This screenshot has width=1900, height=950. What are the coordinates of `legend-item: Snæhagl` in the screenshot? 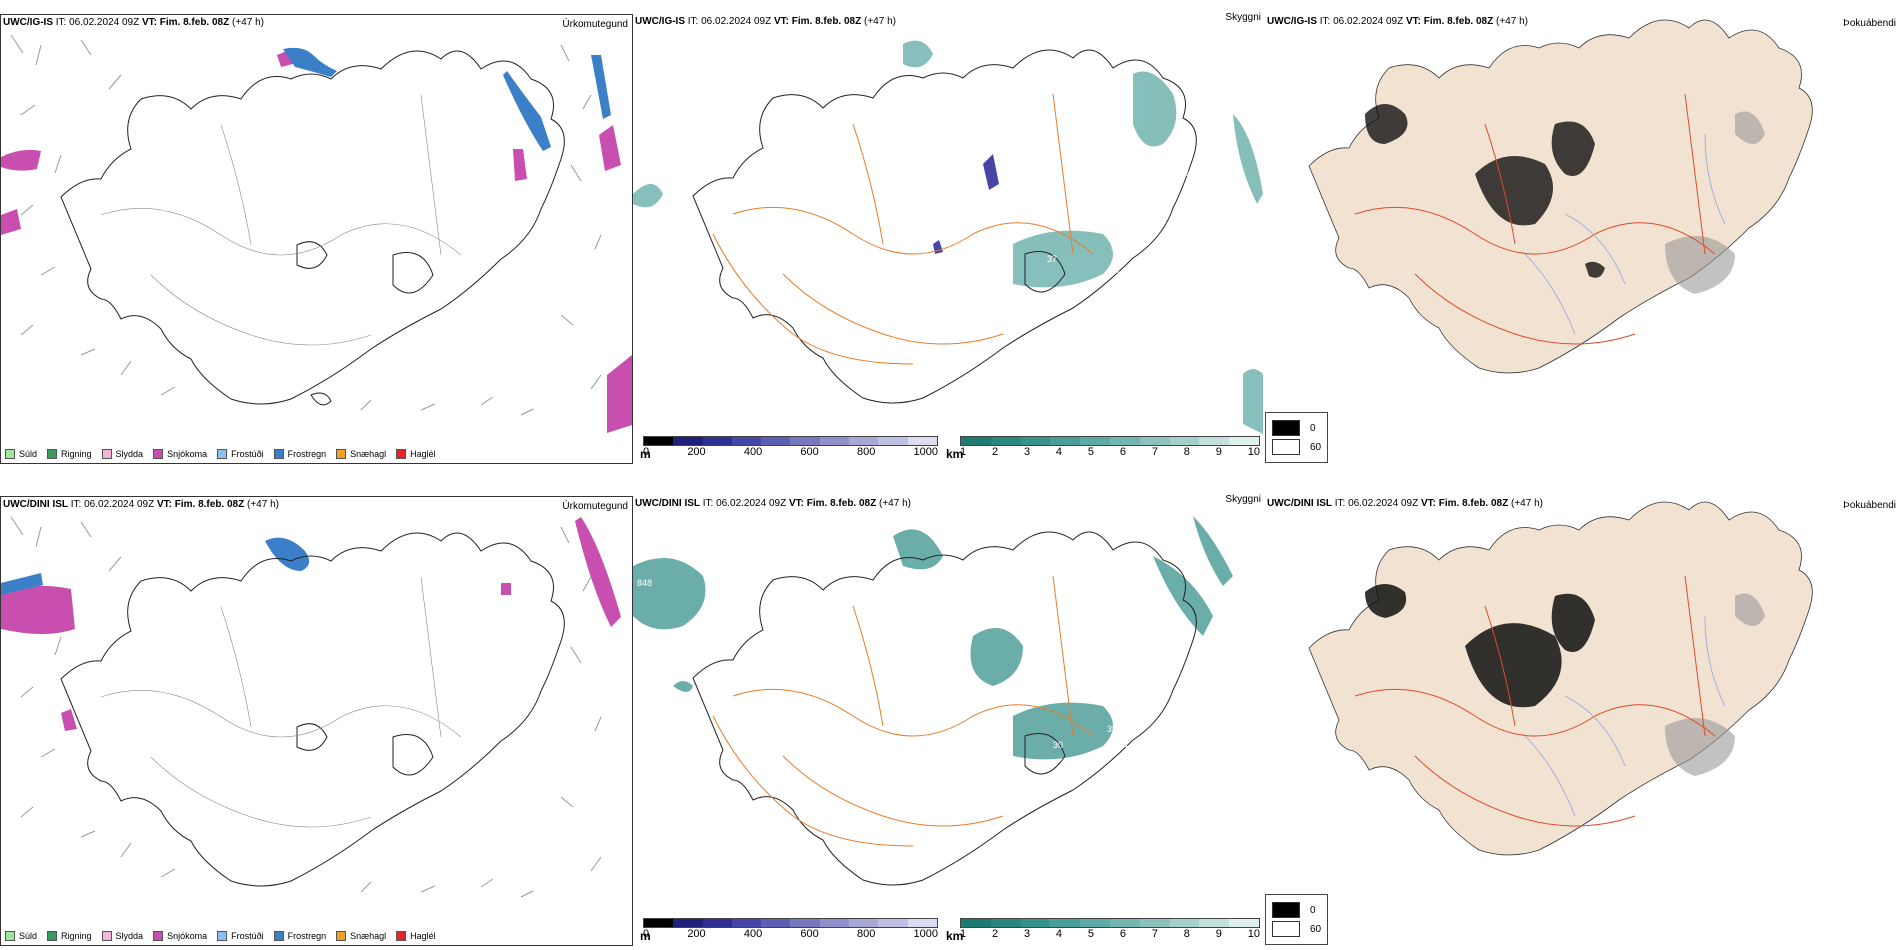 It's located at (361, 936).